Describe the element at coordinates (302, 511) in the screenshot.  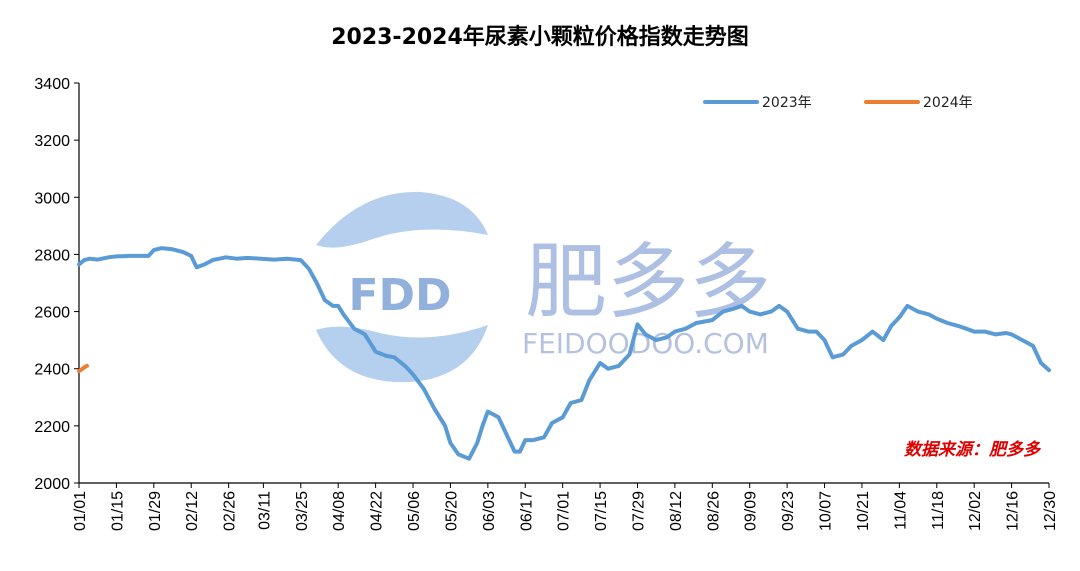
I see `x-tick-label: 03/25` at that location.